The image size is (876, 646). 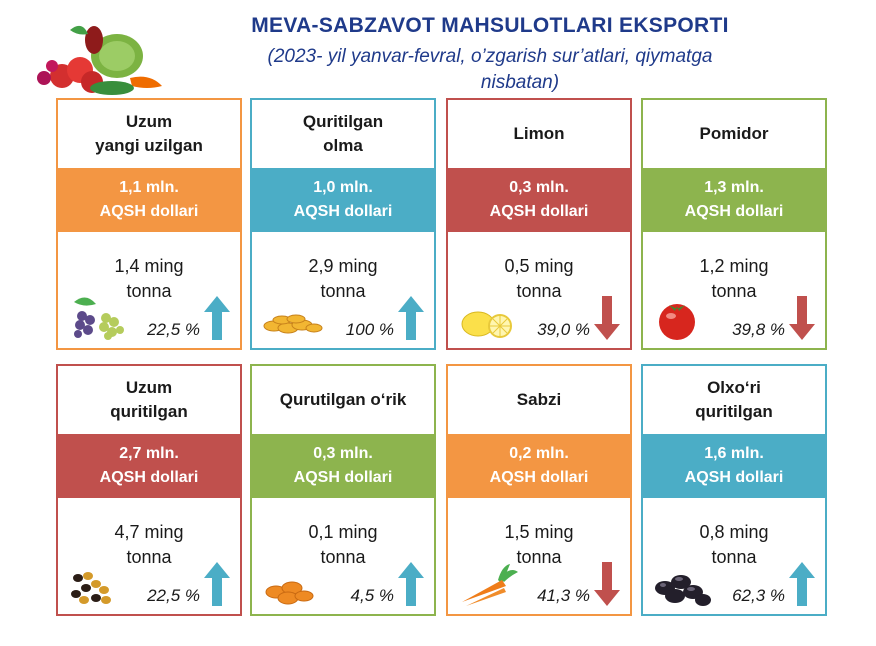 I want to click on tonnage-amount: 2,9 ming, so click(x=343, y=266).